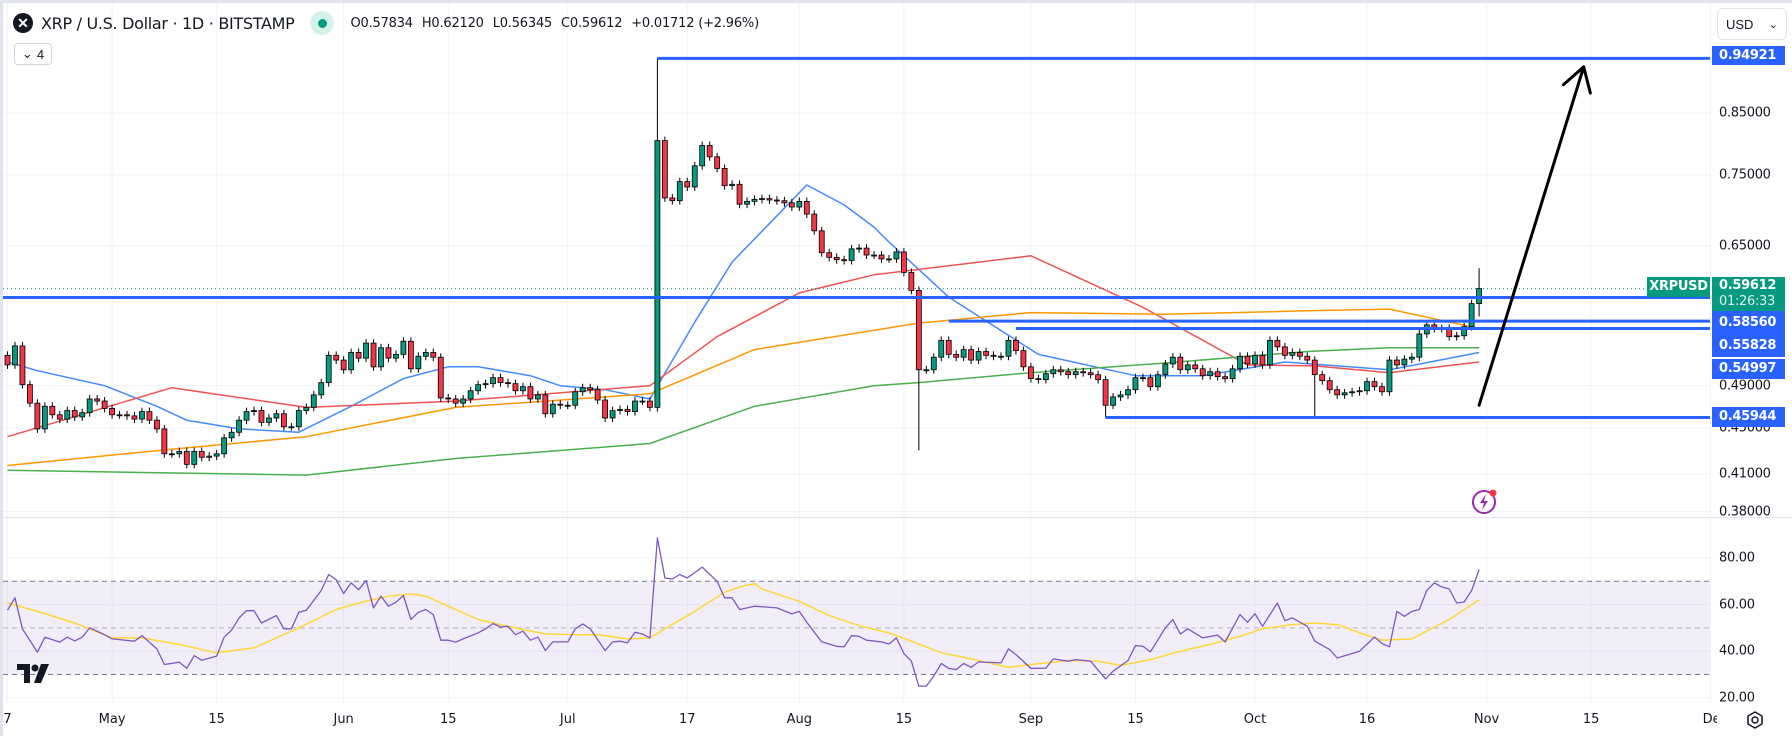  What do you see at coordinates (322, 23) in the screenshot?
I see `market-open-dot-icon` at bounding box center [322, 23].